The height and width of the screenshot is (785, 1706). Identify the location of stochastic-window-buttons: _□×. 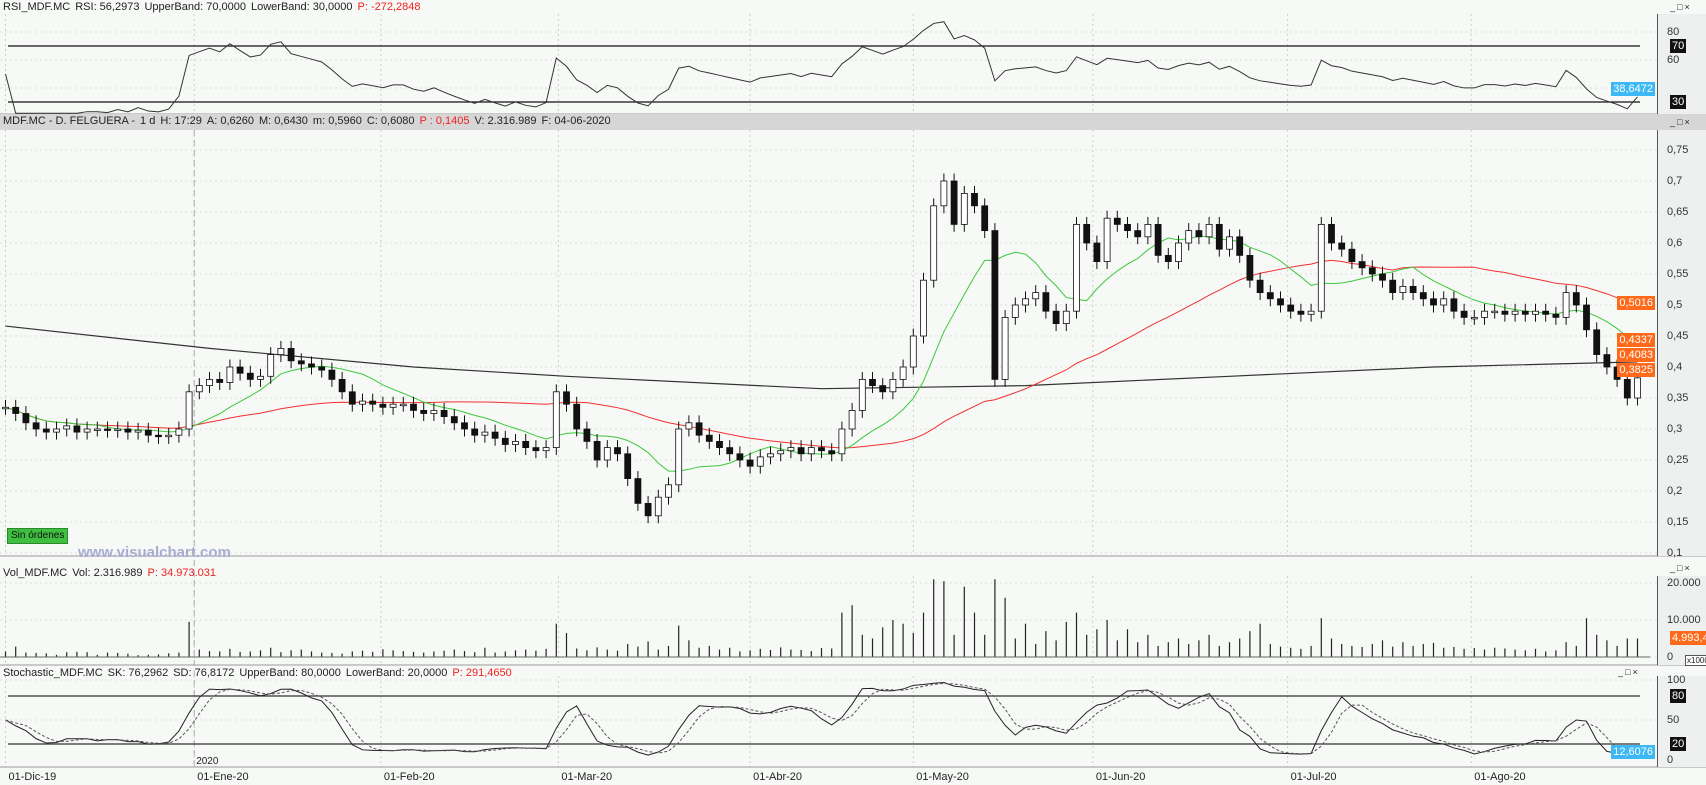
(1629, 672).